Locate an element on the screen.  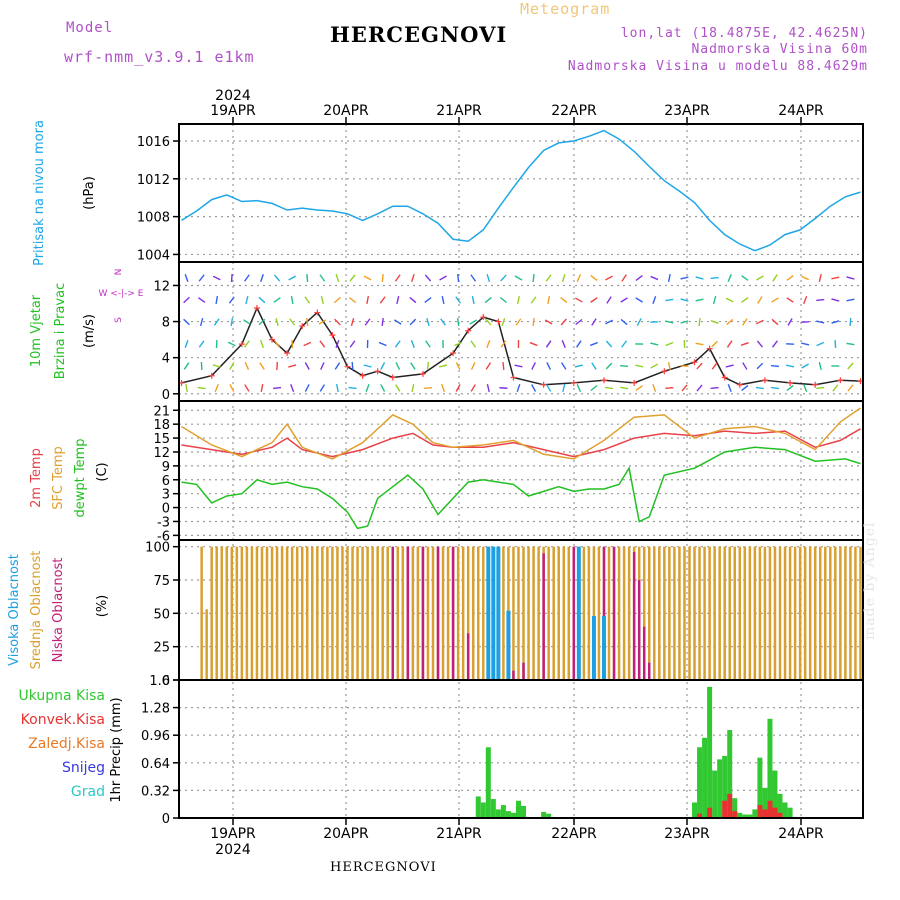
top-axis-year: 2024 is located at coordinates (233, 96).